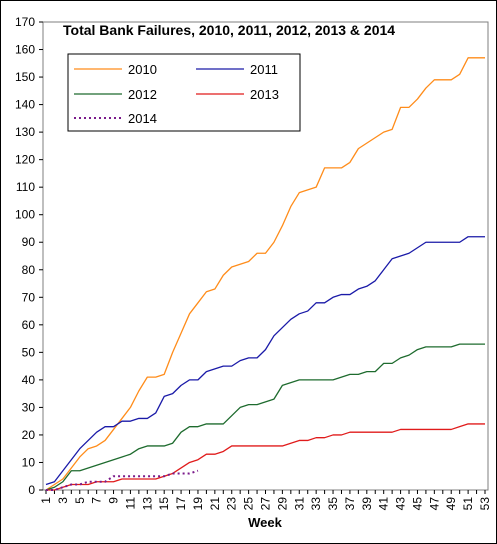 This screenshot has width=497, height=544. What do you see at coordinates (451, 504) in the screenshot?
I see `x-tick-label: 49` at bounding box center [451, 504].